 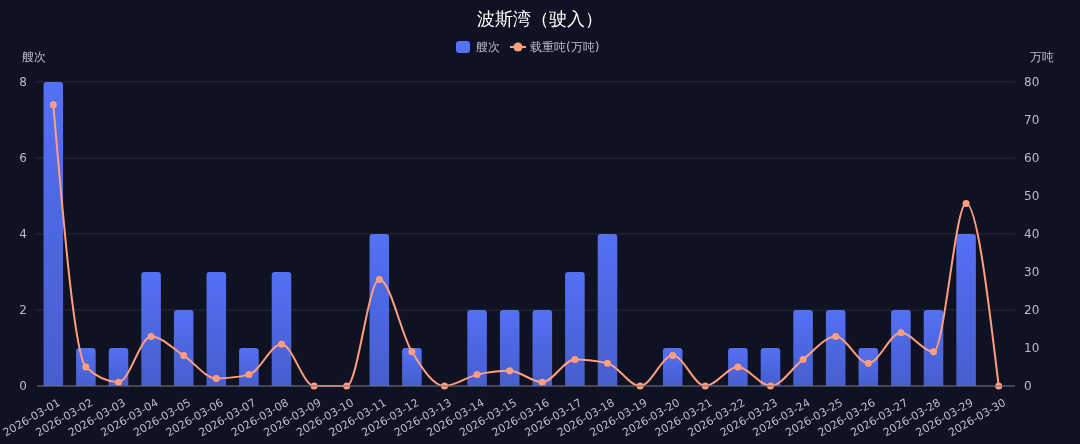 I want to click on y-tick-label: 2, so click(x=23, y=310).